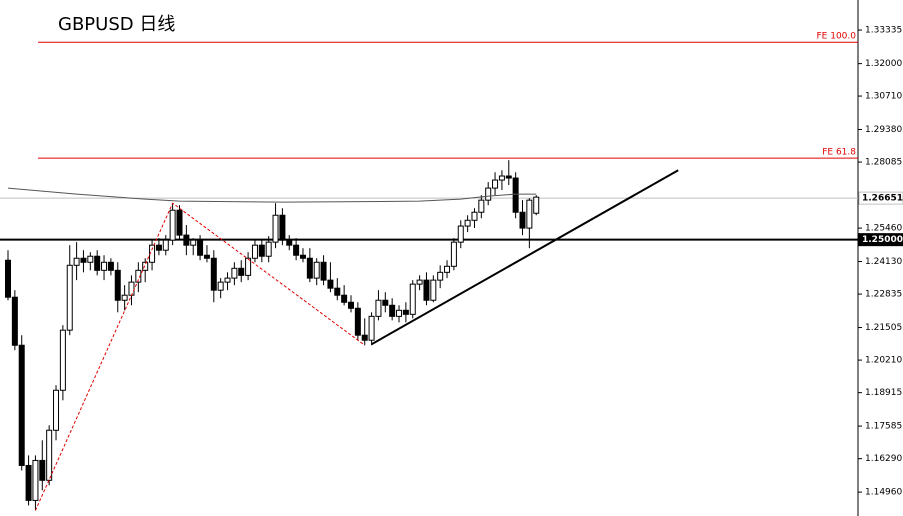  I want to click on chart-title: GBPUSD 日线, so click(116, 24).